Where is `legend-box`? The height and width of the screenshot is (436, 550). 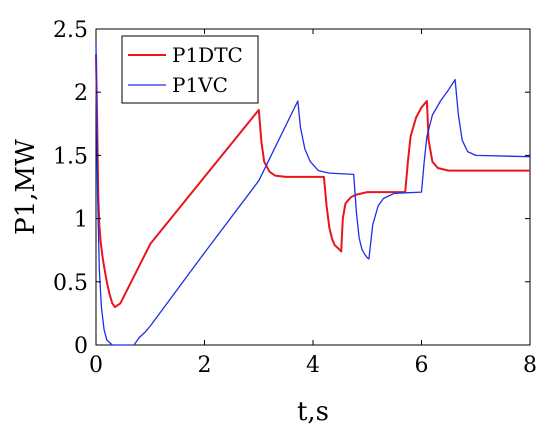 legend-box is located at coordinates (190, 69).